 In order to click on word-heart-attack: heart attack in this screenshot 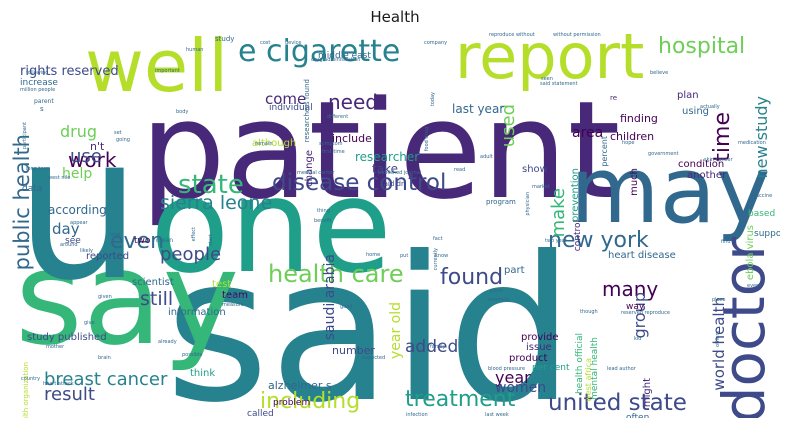, I will do `click(58, 384)`.